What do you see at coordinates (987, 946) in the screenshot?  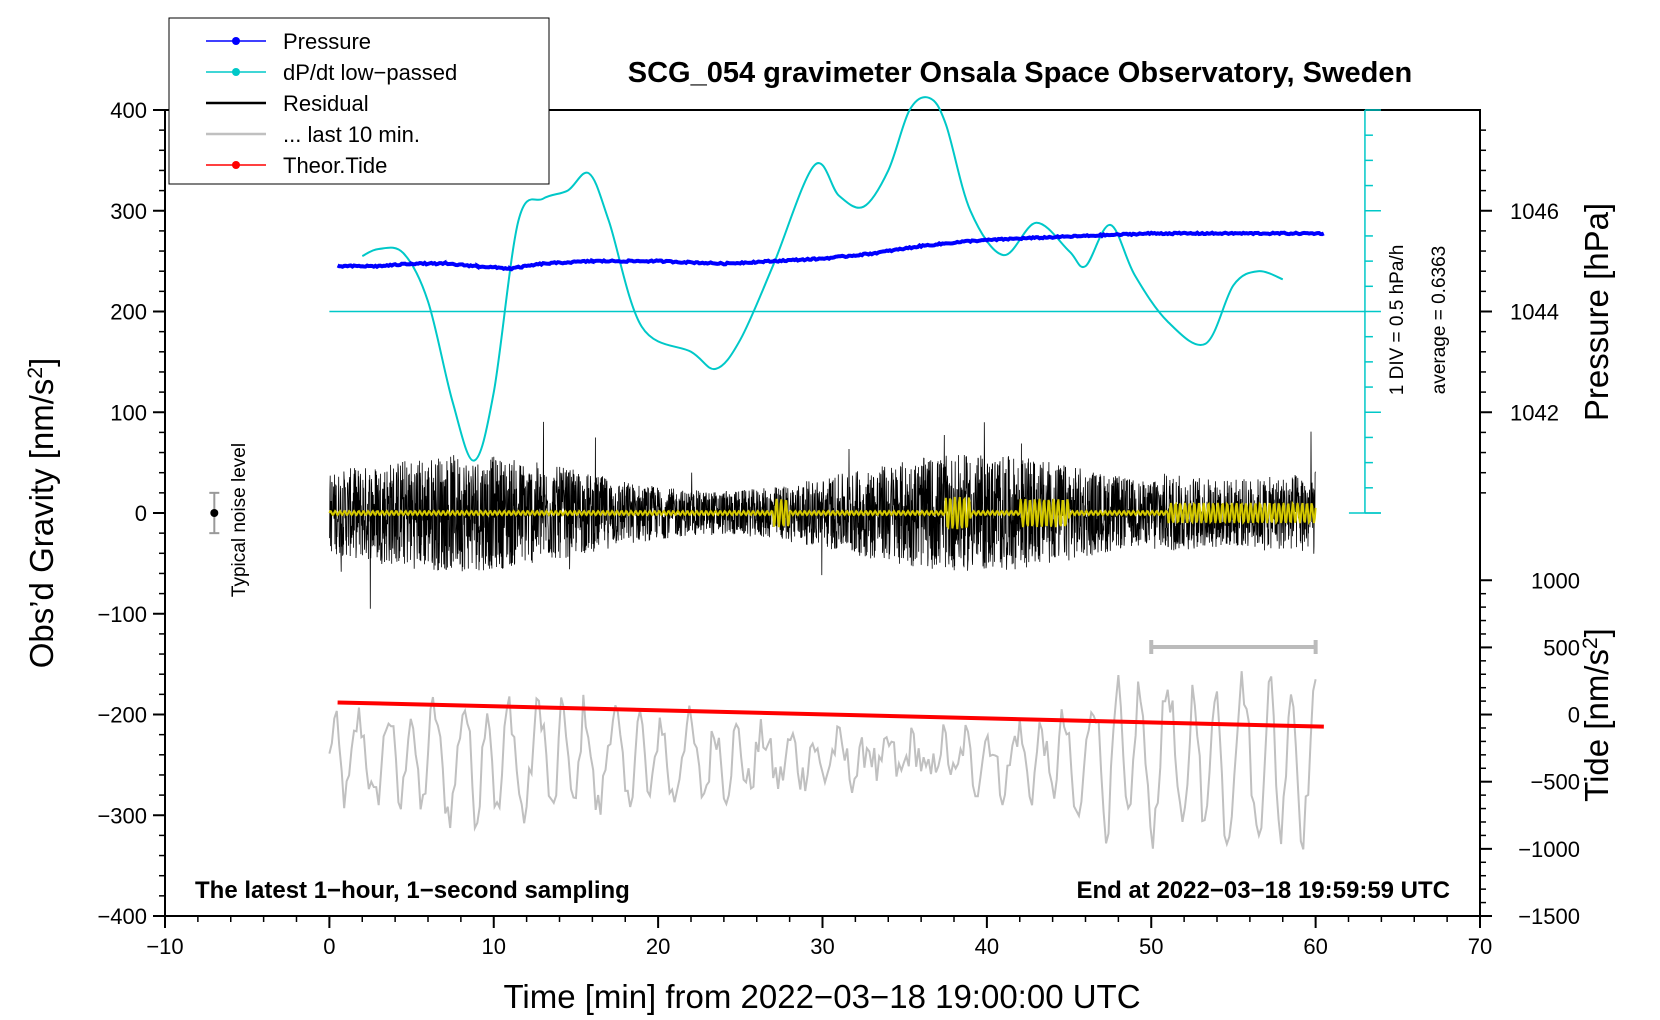 I see `x-tick-label: 40` at bounding box center [987, 946].